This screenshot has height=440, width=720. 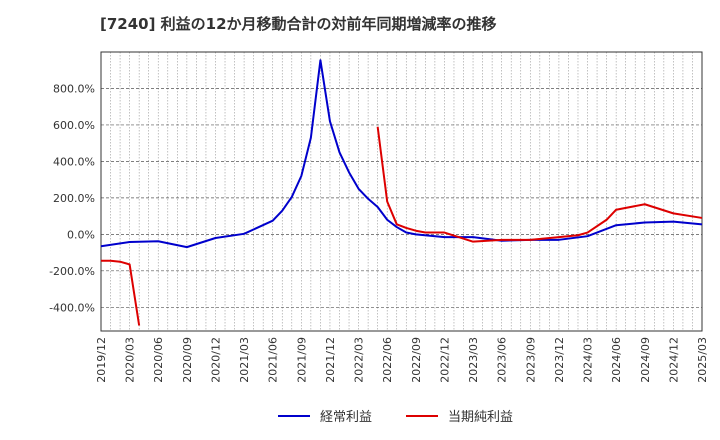 What do you see at coordinates (298, 24) in the screenshot?
I see `chart-title: [7240] 利益の12か月移動合計の対前年同期増減率の推移` at bounding box center [298, 24].